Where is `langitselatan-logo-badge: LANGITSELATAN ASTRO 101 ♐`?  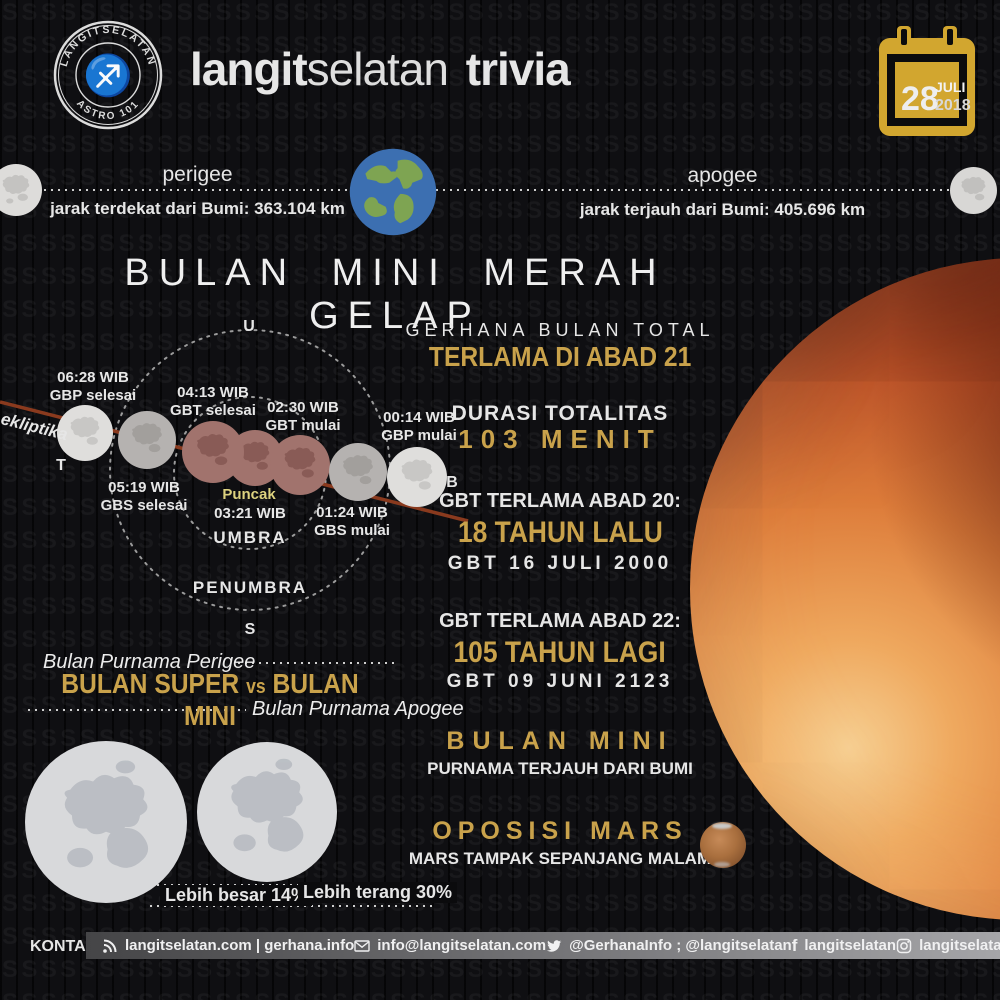 langitselatan-logo-badge: LANGITSELATAN ASTRO 101 ♐ is located at coordinates (108, 75).